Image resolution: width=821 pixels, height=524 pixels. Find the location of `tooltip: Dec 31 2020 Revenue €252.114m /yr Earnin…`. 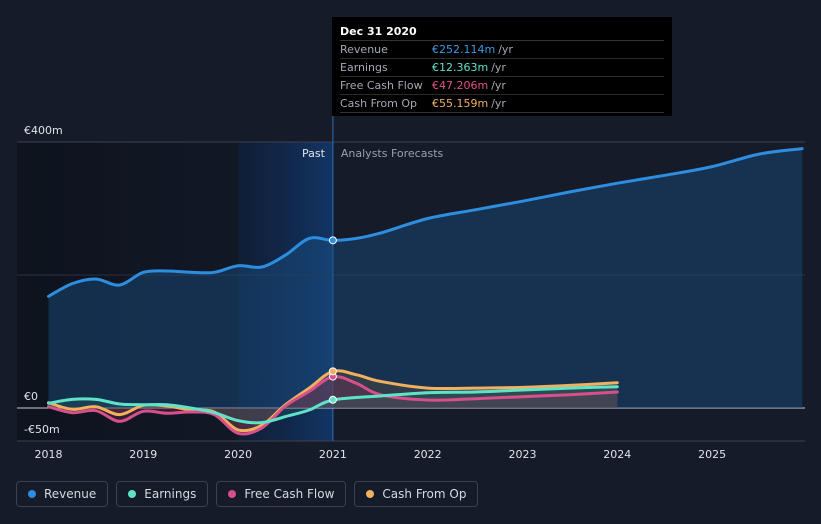

tooltip: Dec 31 2020 Revenue €252.114m /yr Earnin… is located at coordinates (502, 66).